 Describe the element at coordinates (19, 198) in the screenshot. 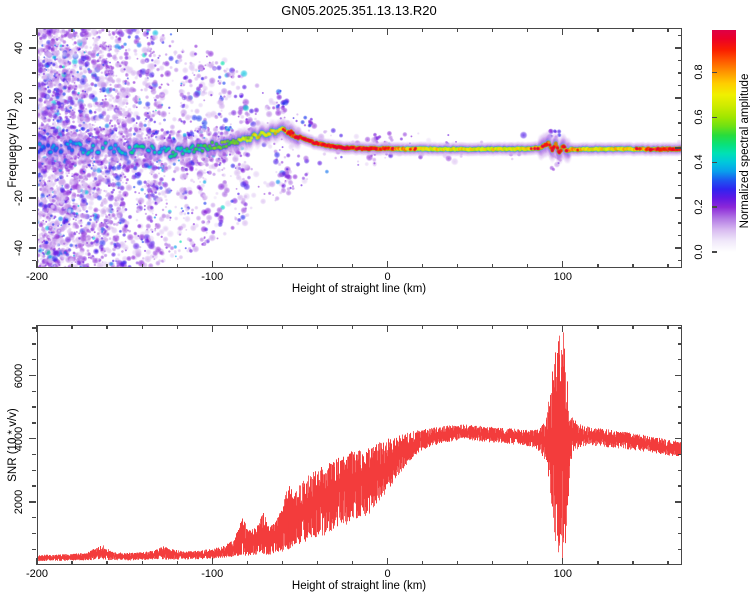

I see `y-tick-label: -20` at that location.